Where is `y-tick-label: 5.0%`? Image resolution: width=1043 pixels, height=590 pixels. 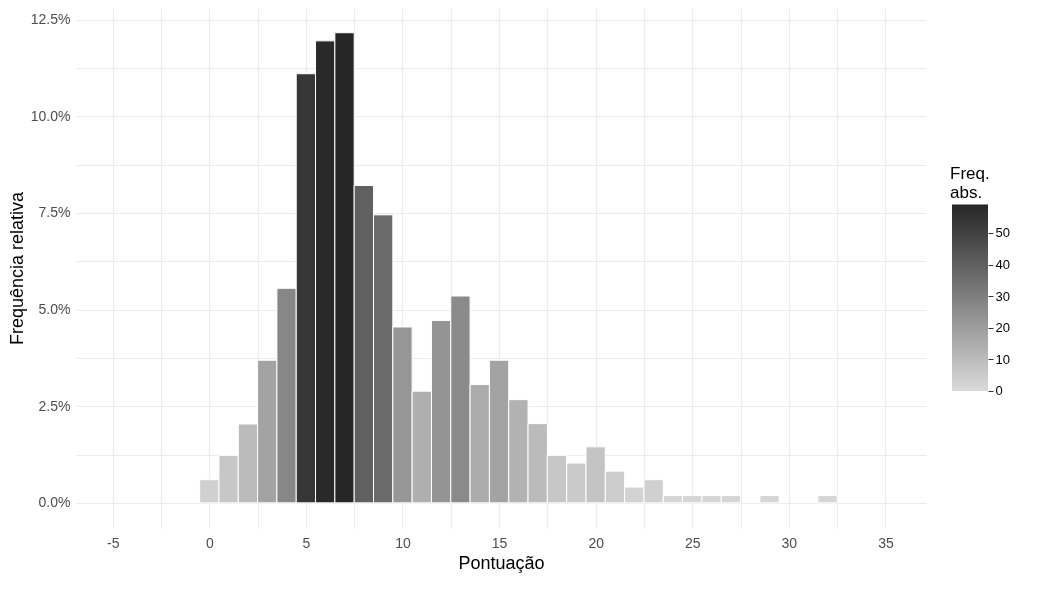
y-tick-label: 5.0% is located at coordinates (54, 309).